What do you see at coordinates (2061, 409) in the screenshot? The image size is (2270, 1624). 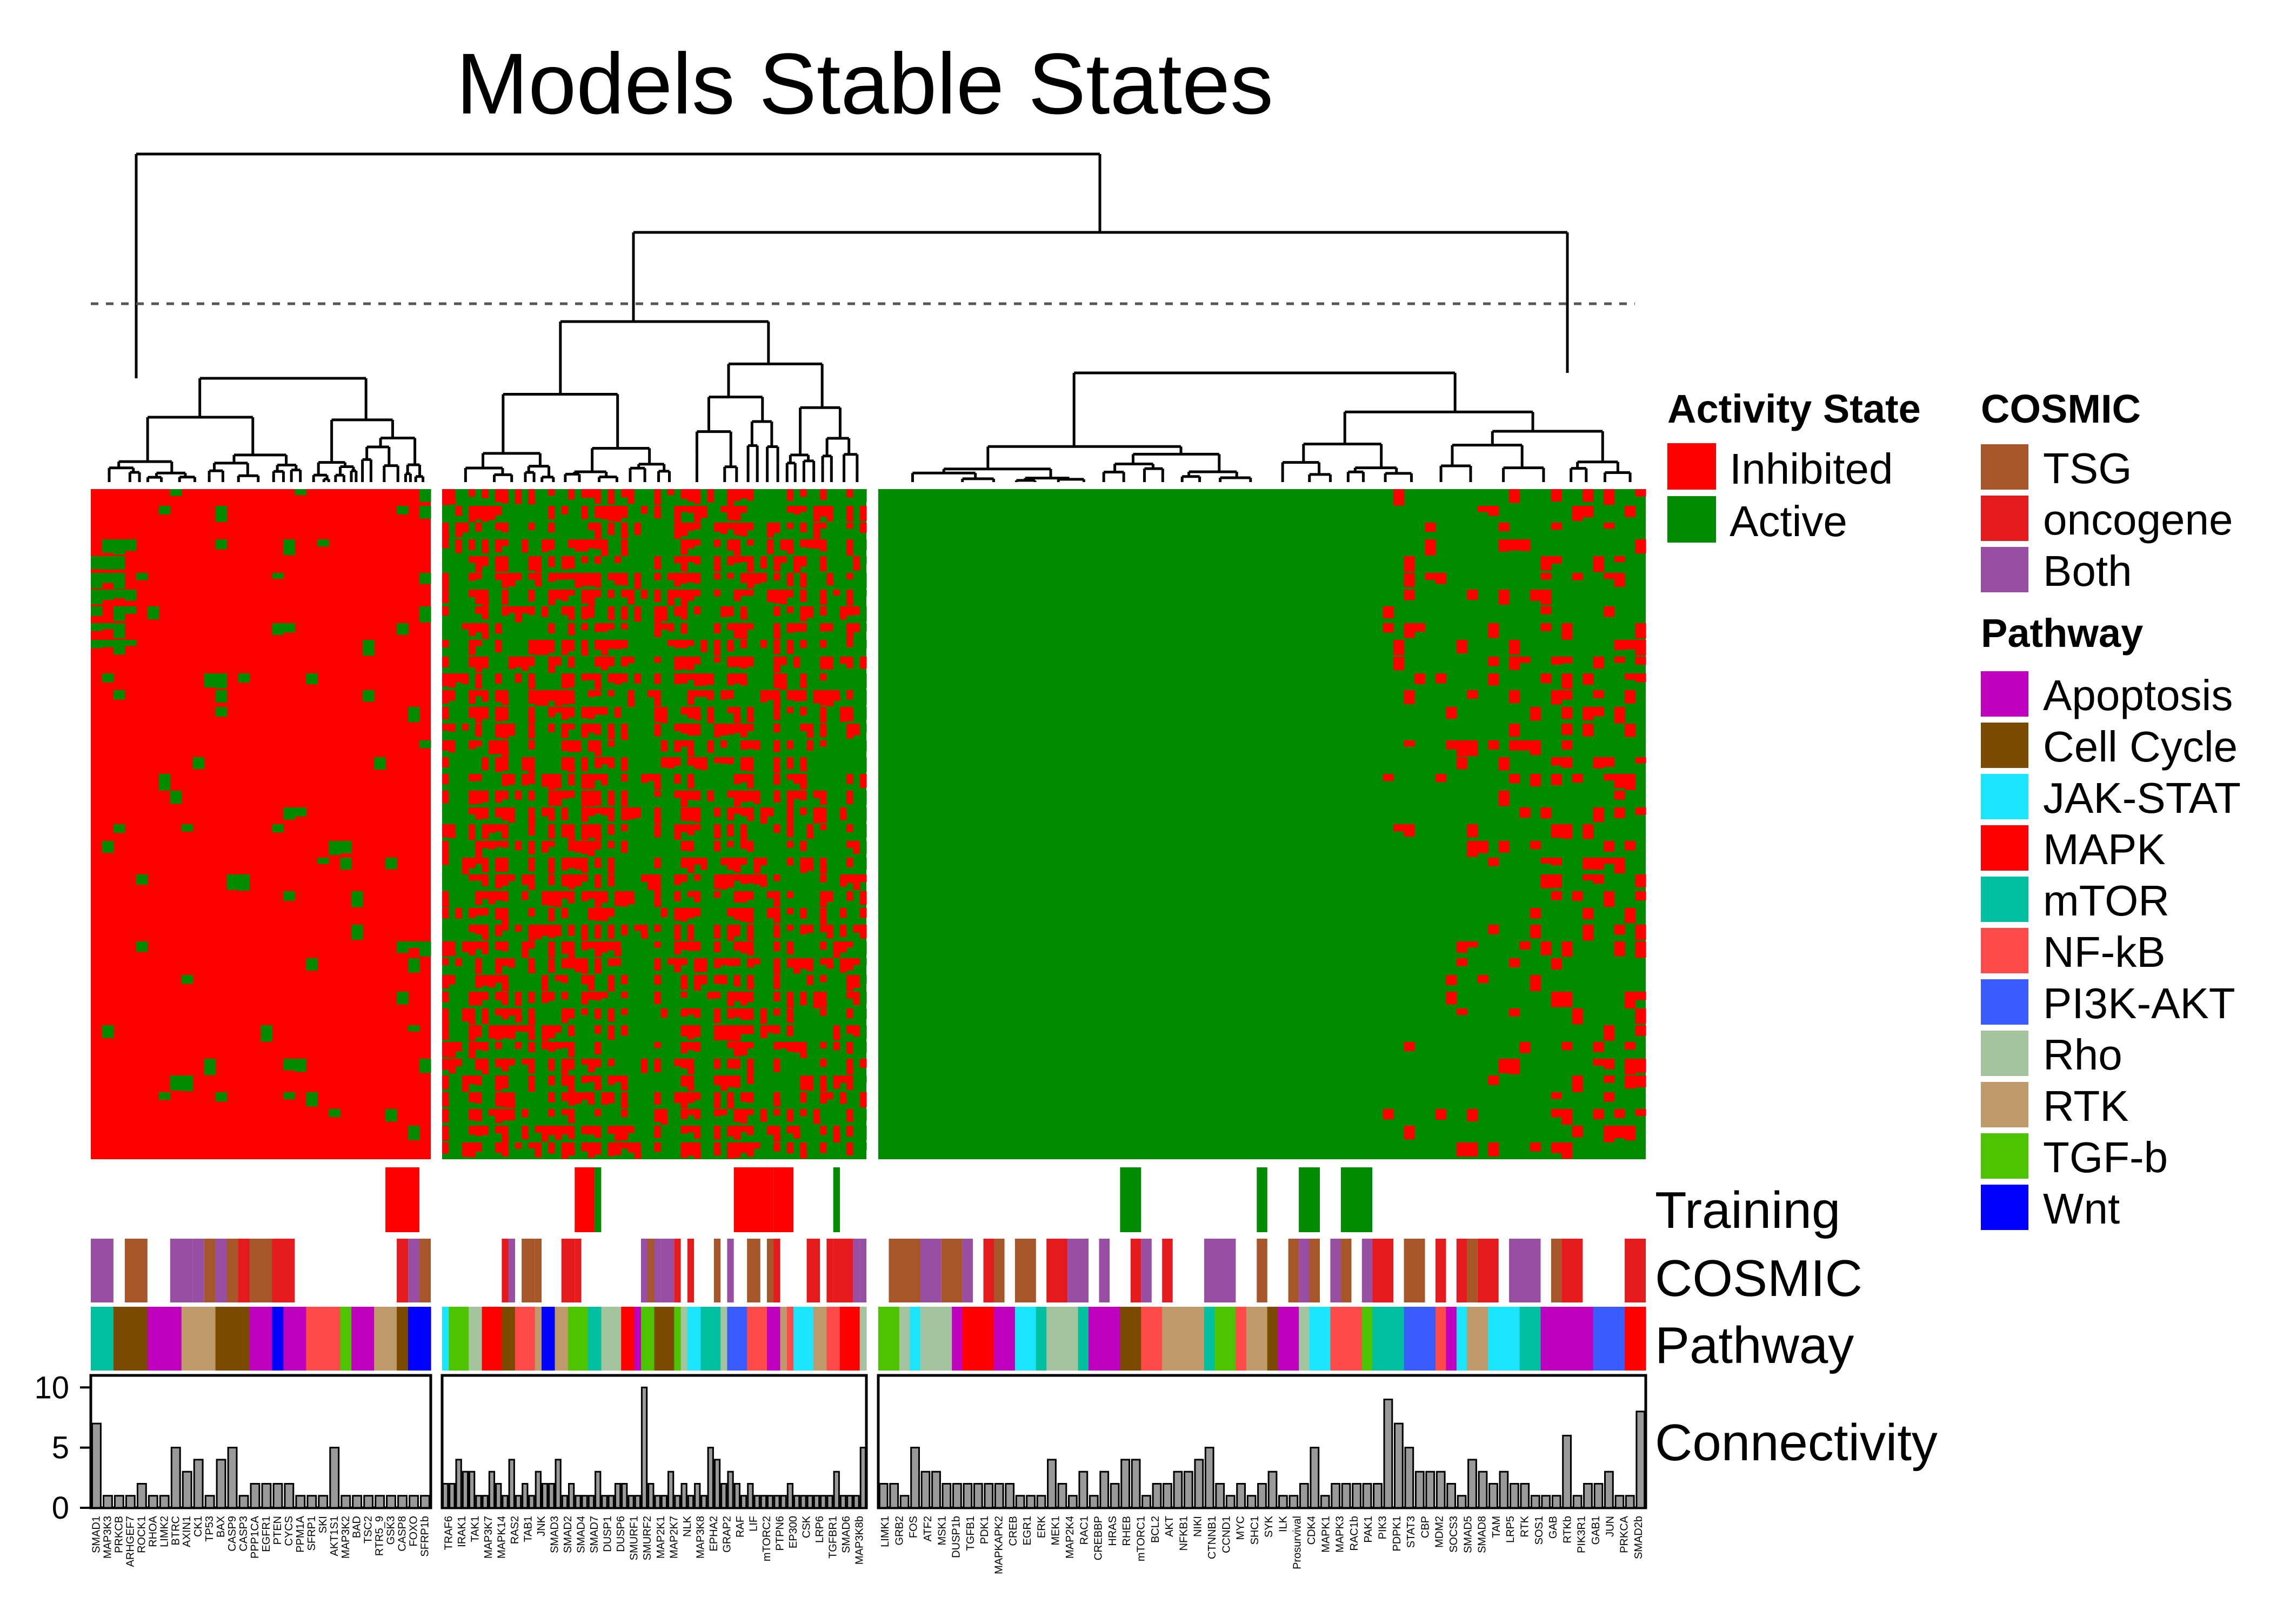 I see `cosmic-legend-heading: COSMIC` at bounding box center [2061, 409].